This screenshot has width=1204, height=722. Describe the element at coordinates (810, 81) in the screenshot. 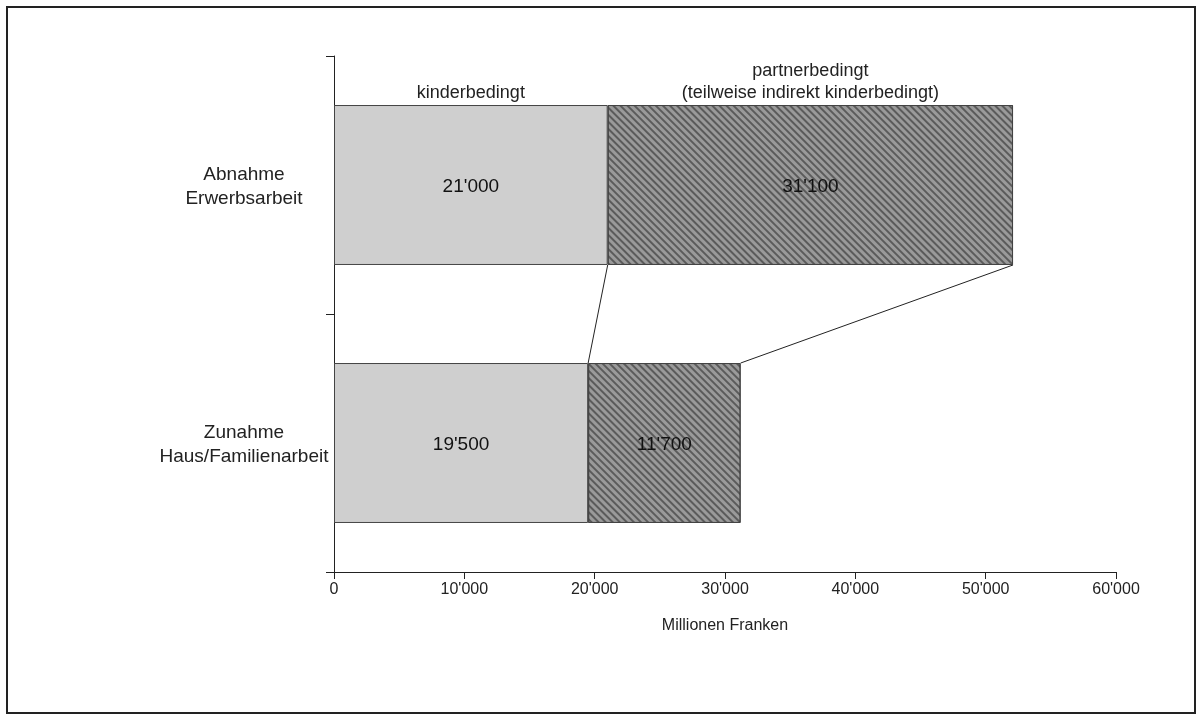

I see `series-label: partnerbedingt (teilweise indirekt kinderbedingt)` at that location.